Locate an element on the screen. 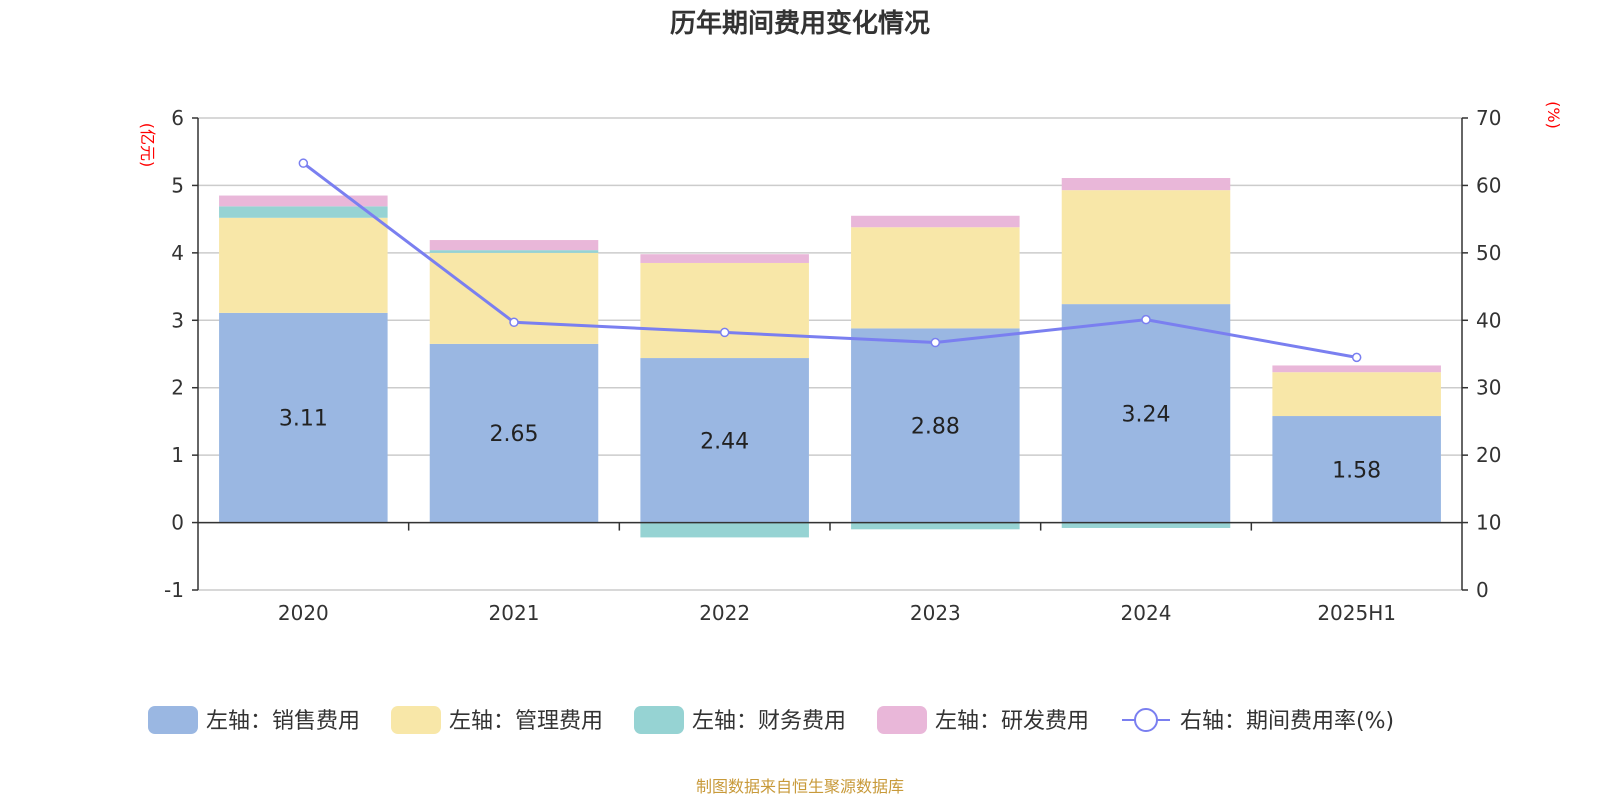 The width and height of the screenshot is (1600, 800). bar-value-label: 1.58 is located at coordinates (1356, 470).